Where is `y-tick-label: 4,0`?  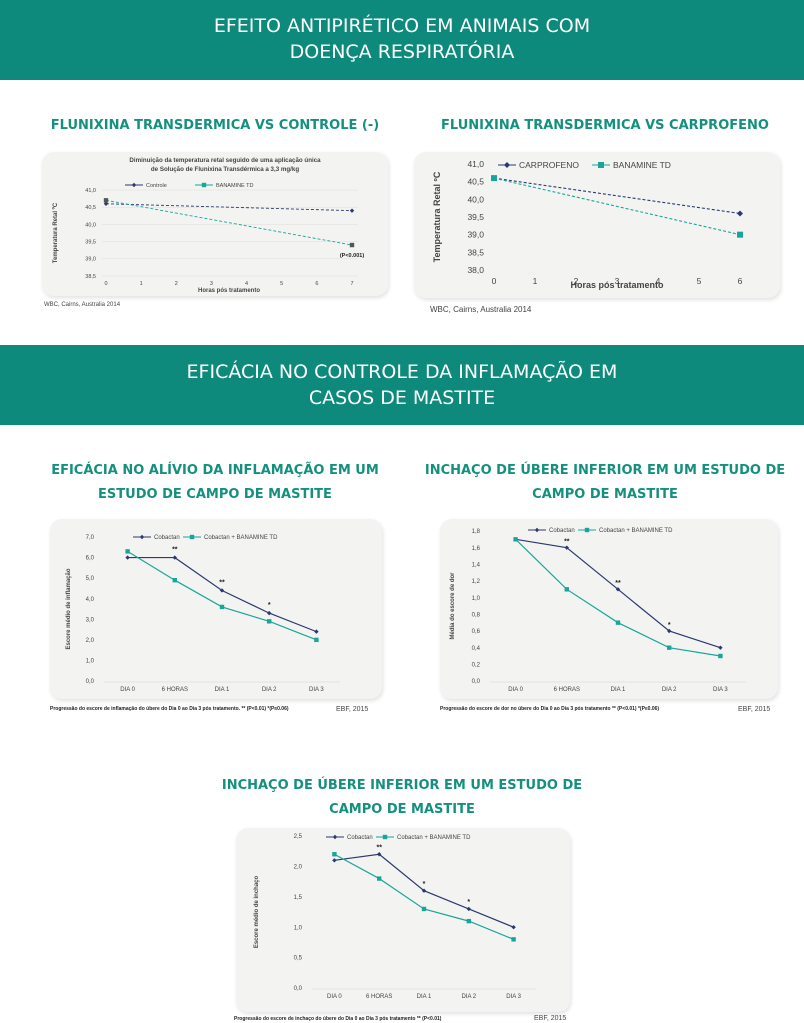
y-tick-label: 4,0 is located at coordinates (90, 600).